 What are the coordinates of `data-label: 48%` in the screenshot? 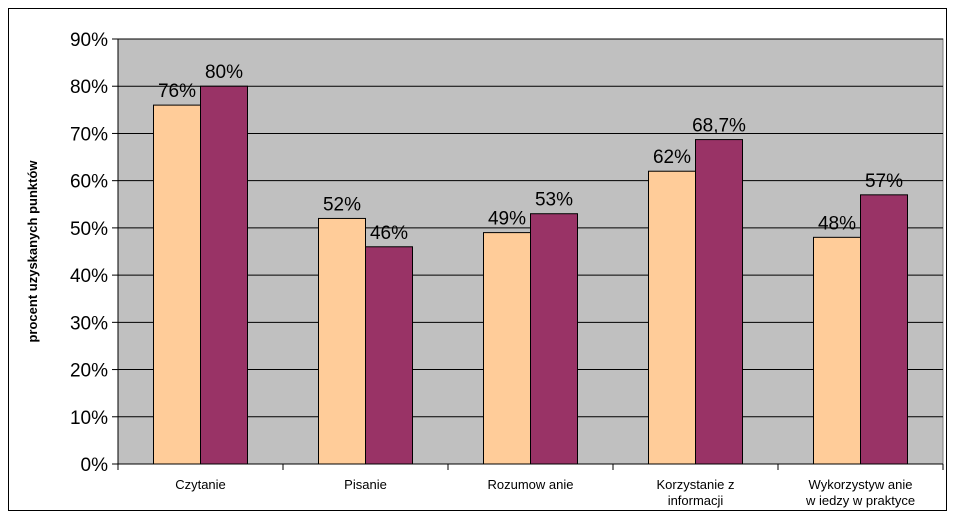 It's located at (837, 223).